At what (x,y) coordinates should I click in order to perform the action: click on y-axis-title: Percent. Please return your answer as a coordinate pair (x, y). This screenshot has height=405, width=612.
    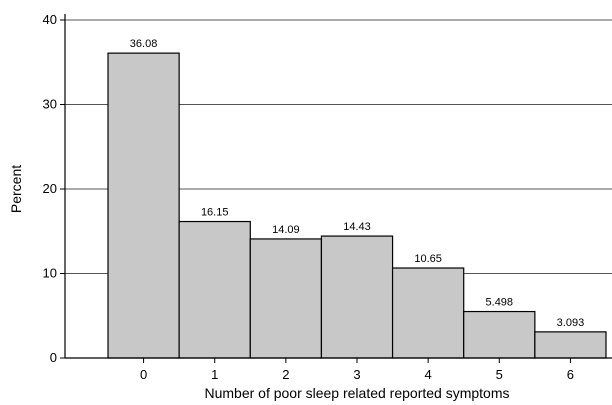
    Looking at the image, I should click on (16, 189).